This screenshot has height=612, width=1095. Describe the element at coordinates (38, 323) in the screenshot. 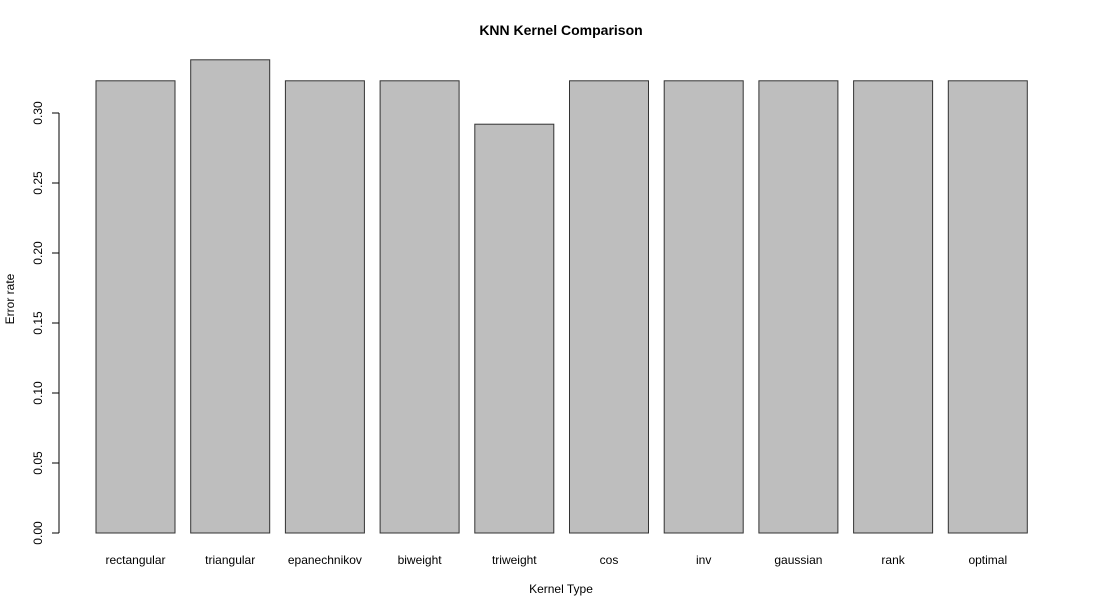

I see `y-tick-label: 0.15` at that location.